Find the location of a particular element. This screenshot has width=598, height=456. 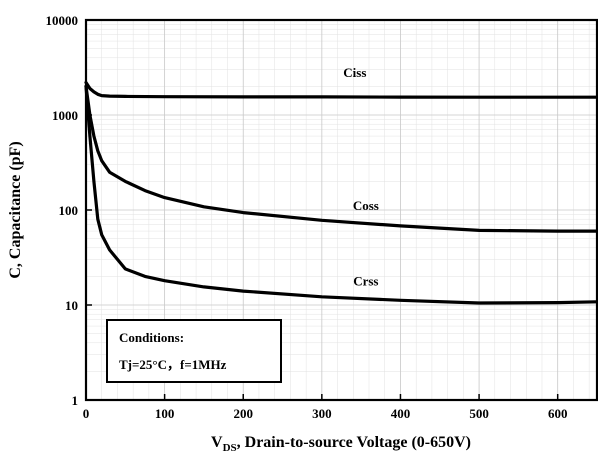

series-label-group: Ciss Coss Crss is located at coordinates (361, 176).